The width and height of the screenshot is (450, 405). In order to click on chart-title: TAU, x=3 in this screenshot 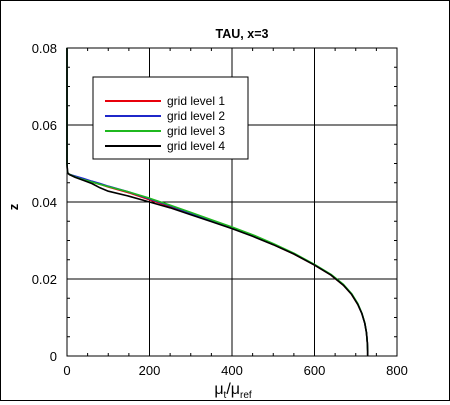, I will do `click(242, 34)`.